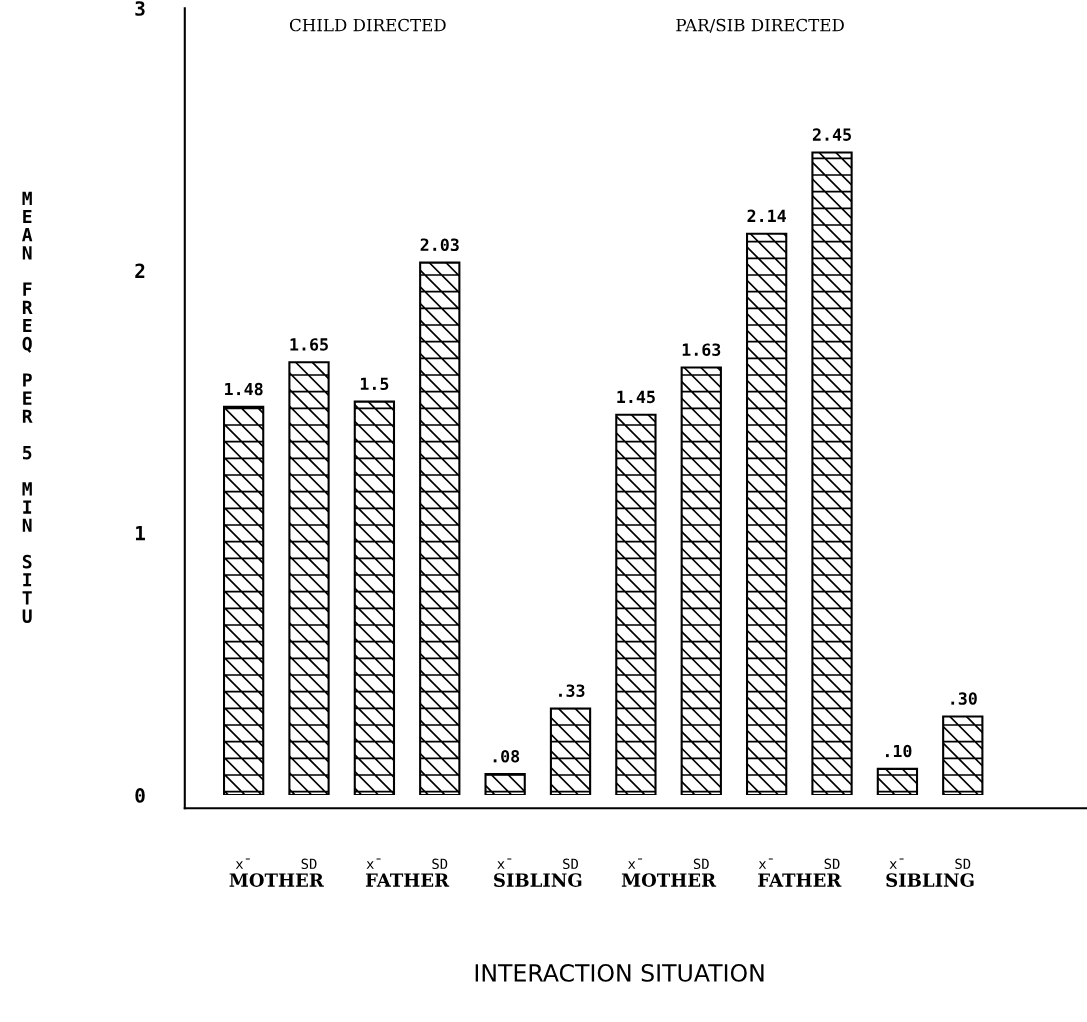  Describe the element at coordinates (374, 384) in the screenshot. I see `data-label: 1.5` at that location.